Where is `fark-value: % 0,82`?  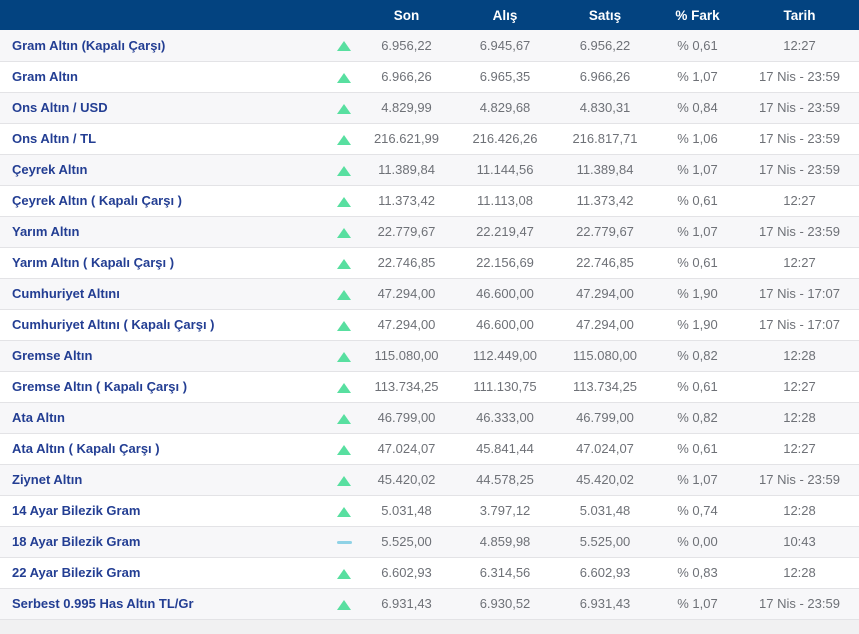
fark-value: % 0,82 is located at coordinates (697, 355).